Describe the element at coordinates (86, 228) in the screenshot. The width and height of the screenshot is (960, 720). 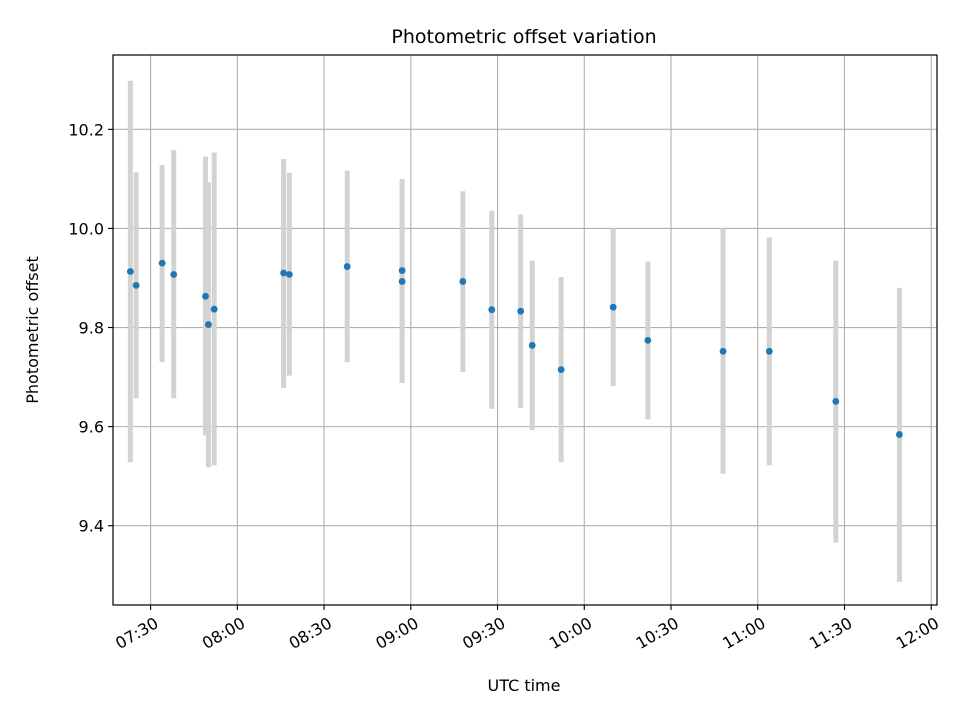
I see `y-tick-label: 10.0` at that location.